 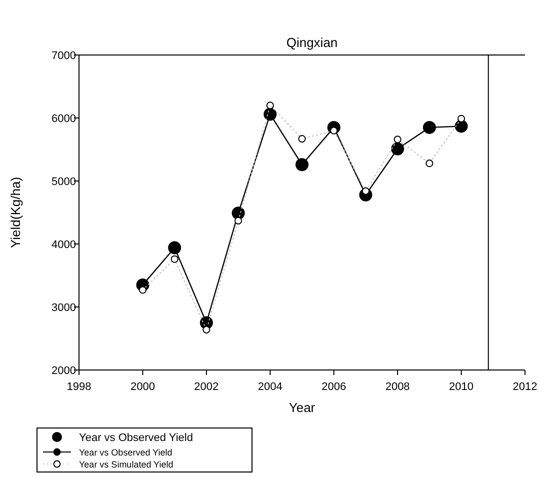 What do you see at coordinates (64, 119) in the screenshot?
I see `y-tick-label: 6000` at bounding box center [64, 119].